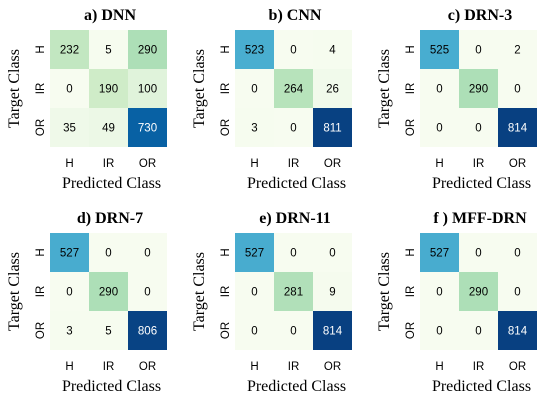 The height and width of the screenshot is (409, 550). I want to click on panel-title: d) DRN-7, so click(110, 218).